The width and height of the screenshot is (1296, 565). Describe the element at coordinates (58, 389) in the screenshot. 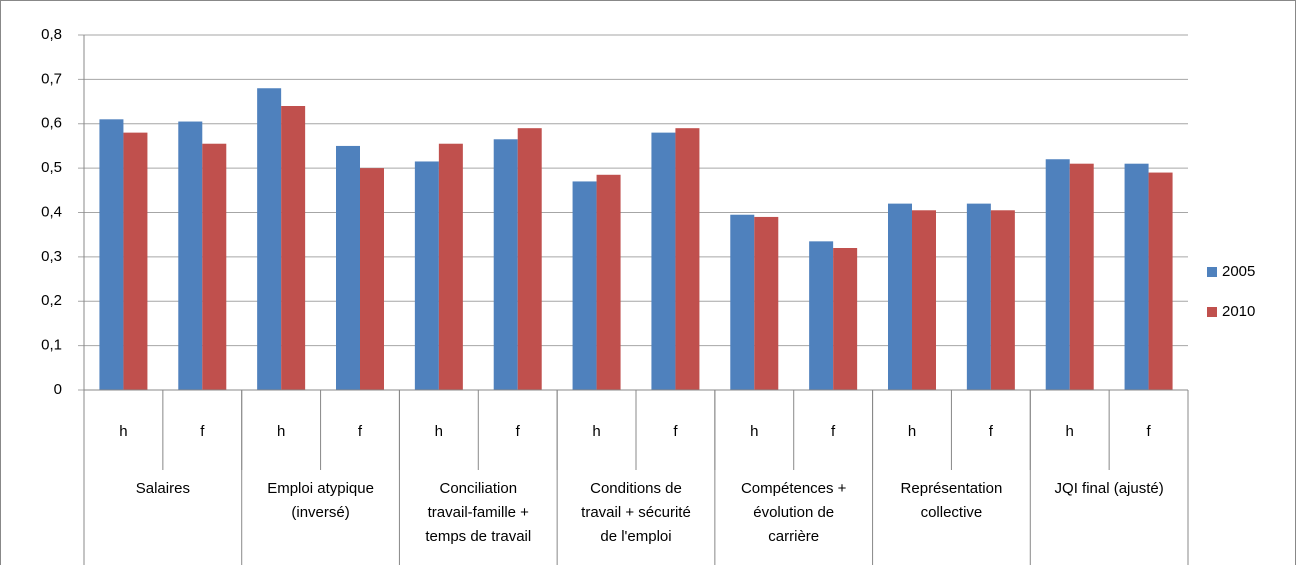

I see `y-tick-label: 0` at that location.